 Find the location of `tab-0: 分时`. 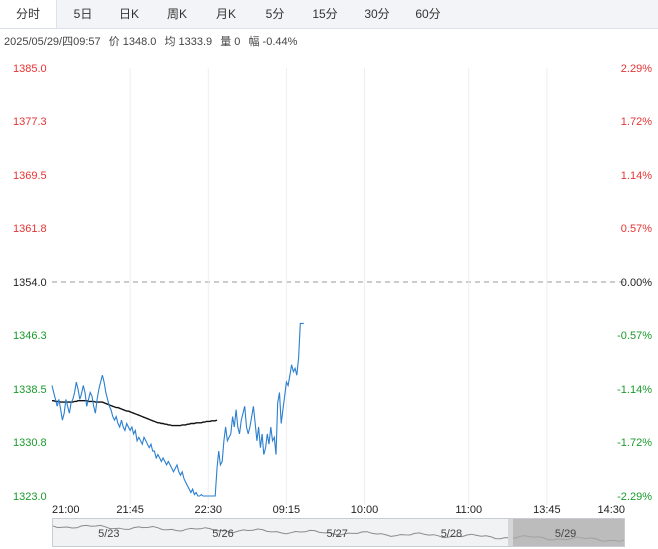

tab-0: 分时 is located at coordinates (28, 14).